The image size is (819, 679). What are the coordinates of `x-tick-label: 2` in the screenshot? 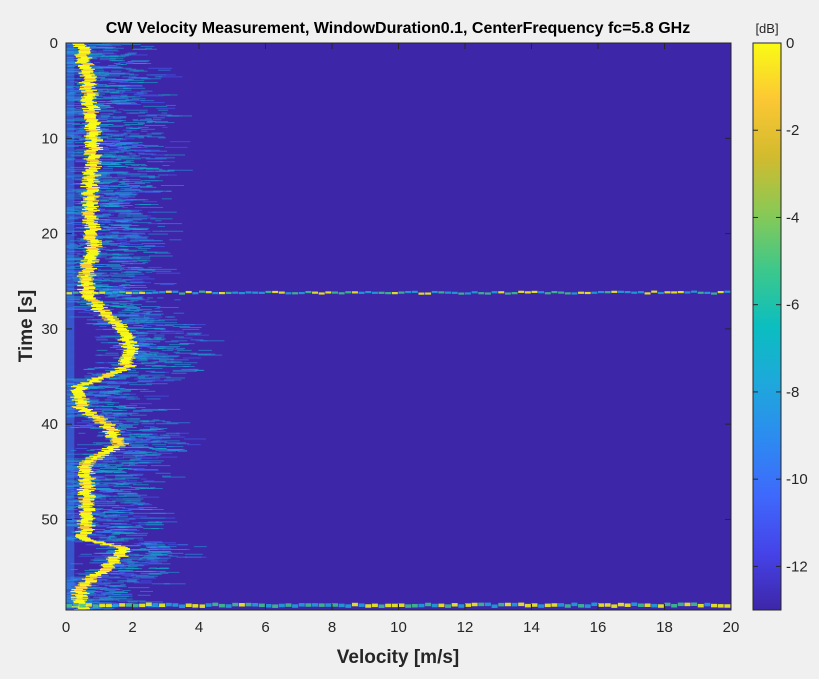 It's located at (132, 627).